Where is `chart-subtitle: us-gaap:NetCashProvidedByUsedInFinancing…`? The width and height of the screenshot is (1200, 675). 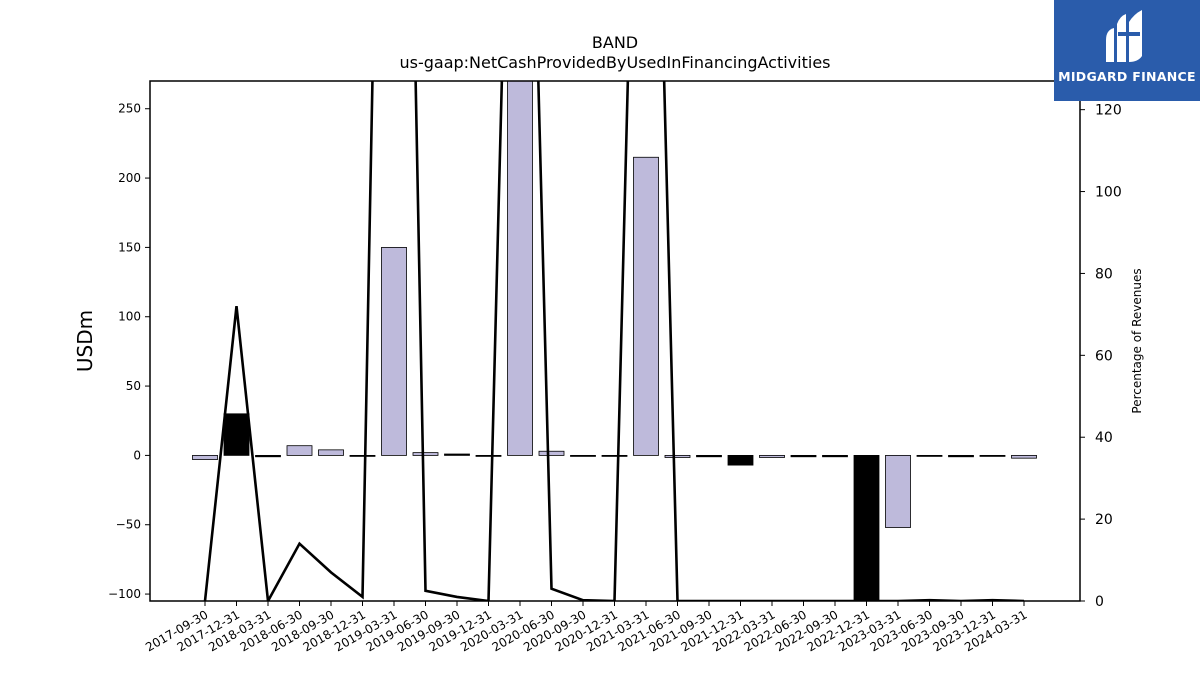
chart-subtitle: us-gaap:NetCashProvidedByUsedInFinancing… is located at coordinates (614, 62).